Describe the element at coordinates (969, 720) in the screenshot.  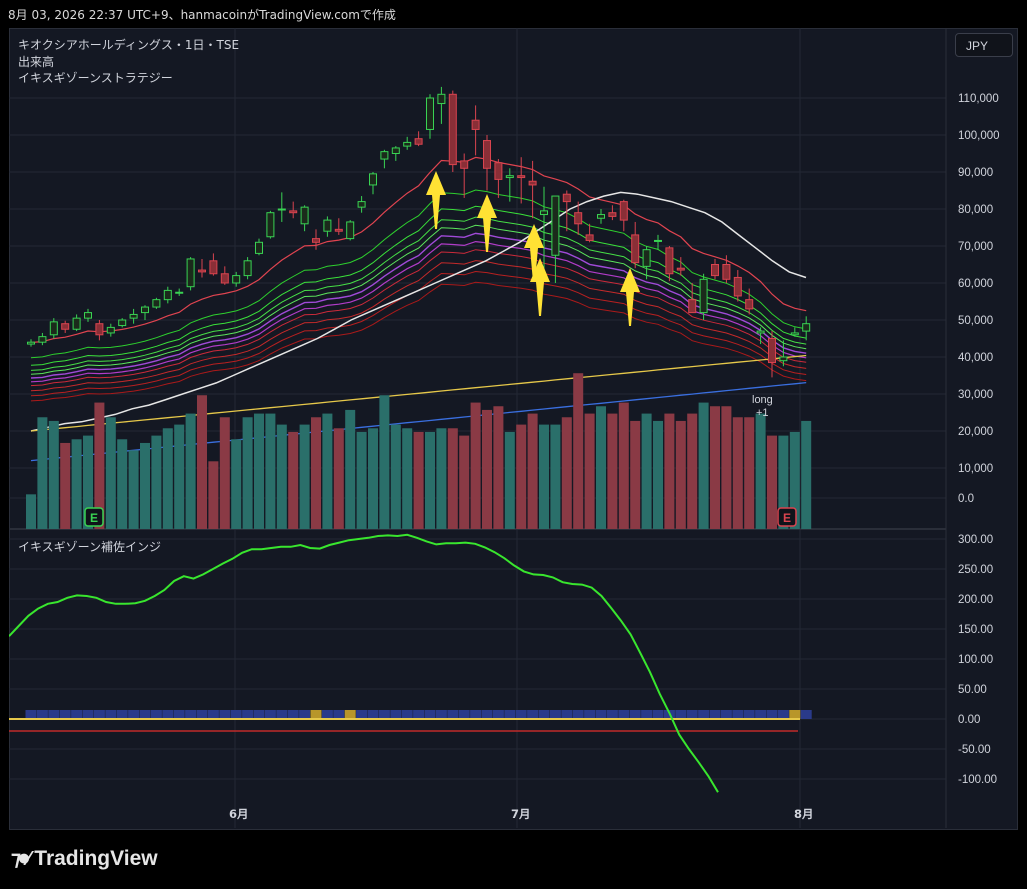
I see `osc-tick-label: 0.00` at that location.